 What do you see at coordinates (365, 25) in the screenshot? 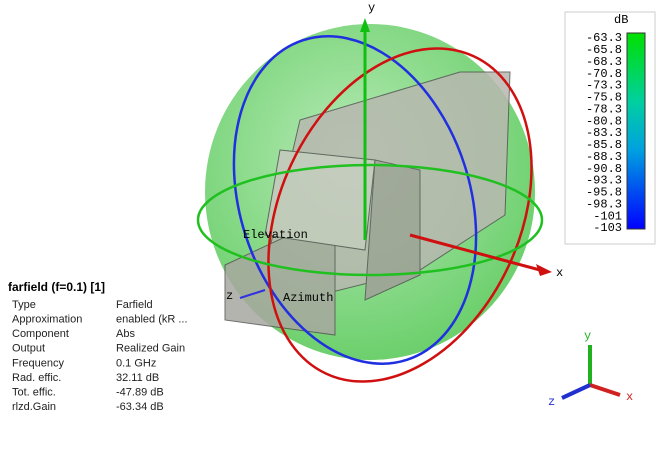
I see `y-arrowhead` at bounding box center [365, 25].